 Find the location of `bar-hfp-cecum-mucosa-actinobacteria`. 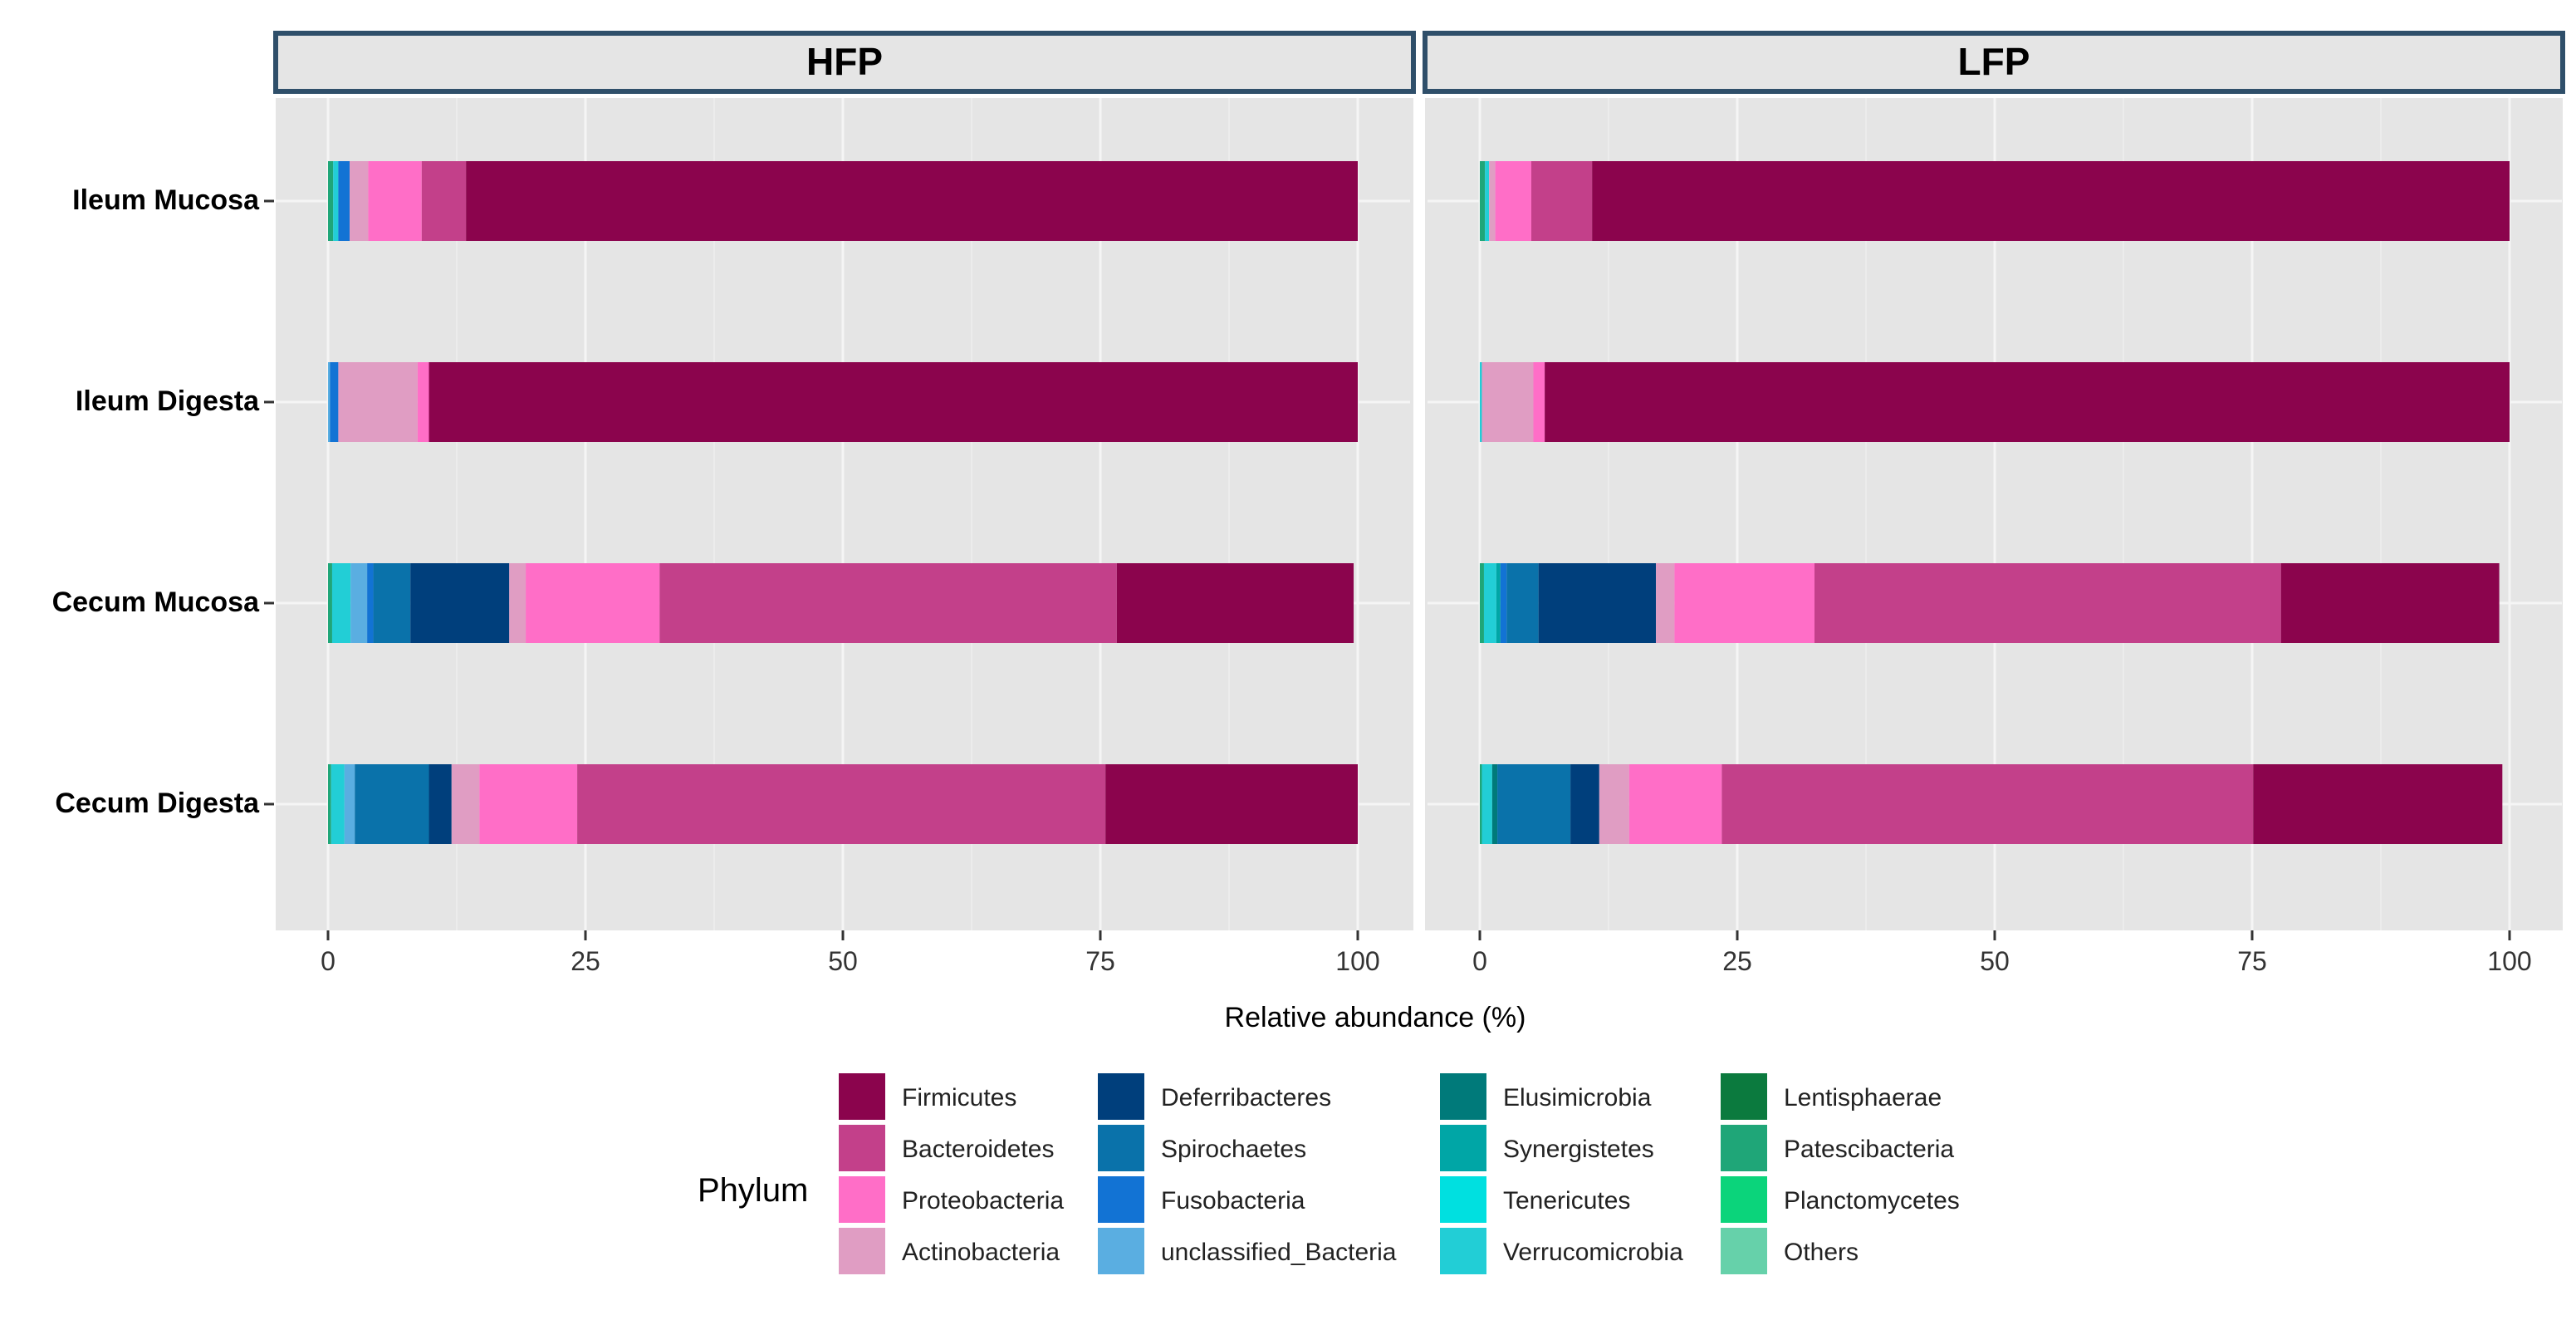

bar-hfp-cecum-mucosa-actinobacteria is located at coordinates (517, 603).